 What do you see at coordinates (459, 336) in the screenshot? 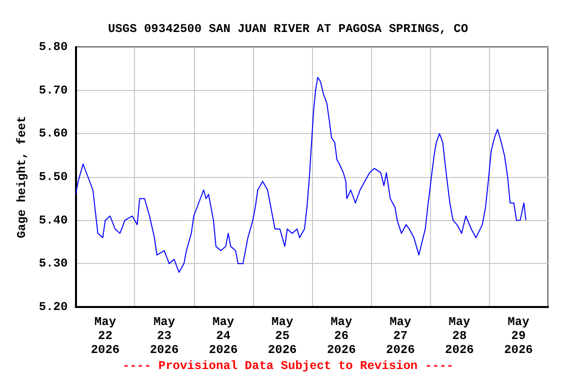
I see `x-tick-label: May 28 2026` at bounding box center [459, 336].